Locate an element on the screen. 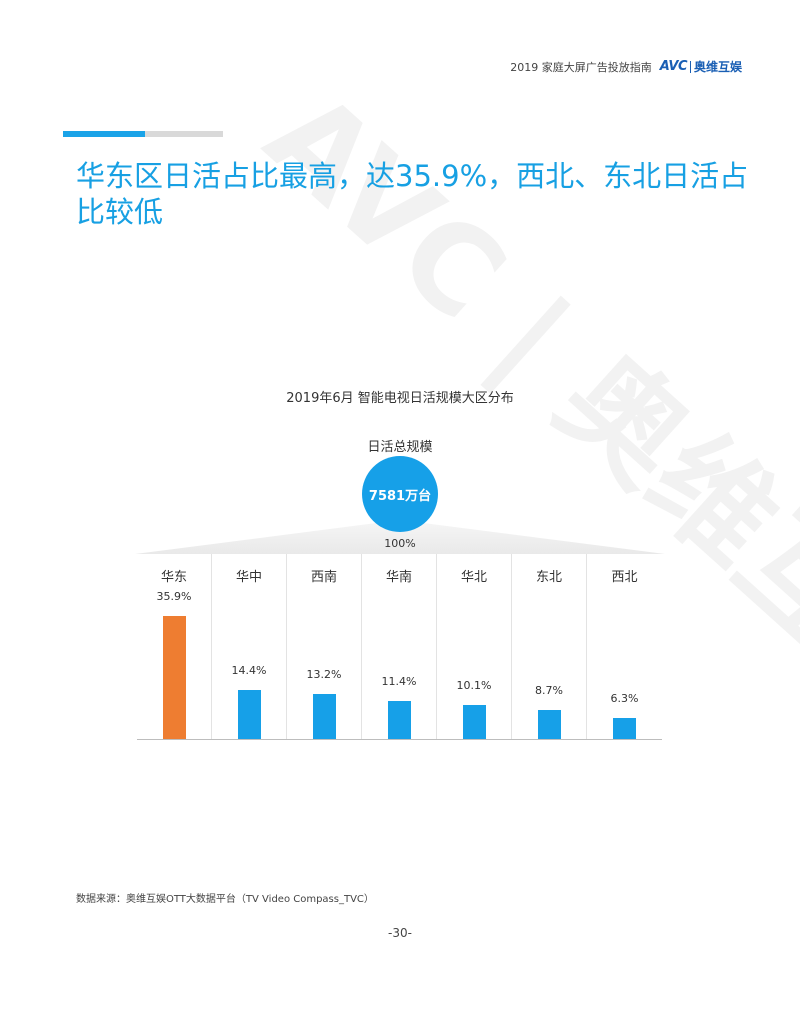  logo-divider is located at coordinates (690, 66).